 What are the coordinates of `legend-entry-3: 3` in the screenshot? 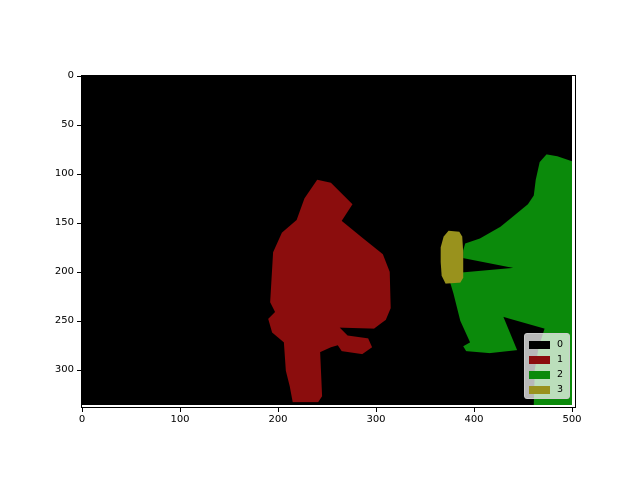 It's located at (547, 389).